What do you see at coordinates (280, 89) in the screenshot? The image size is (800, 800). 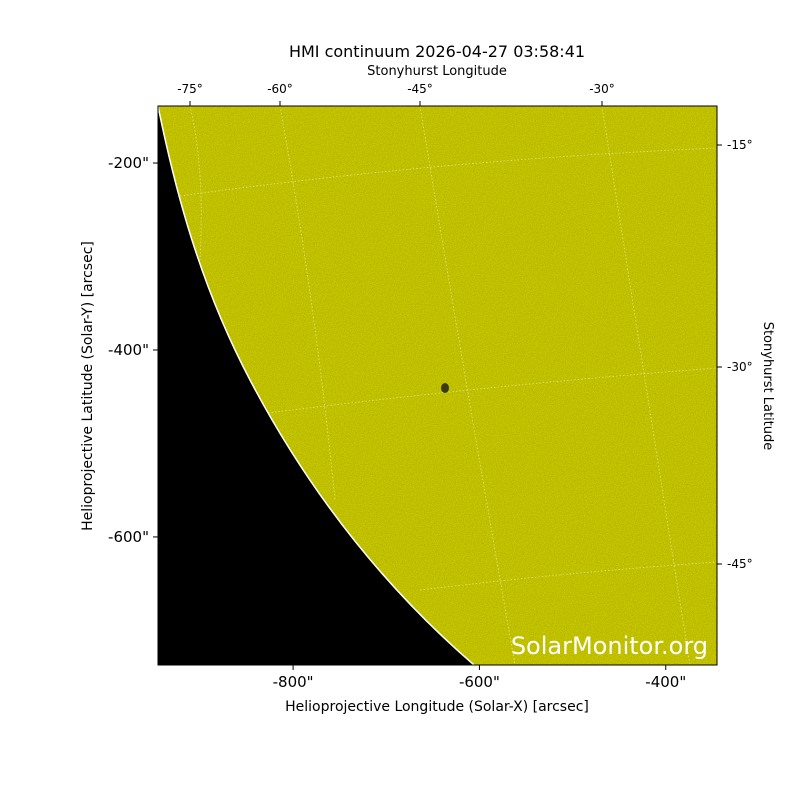 I see `top-tick-label: -60°` at bounding box center [280, 89].